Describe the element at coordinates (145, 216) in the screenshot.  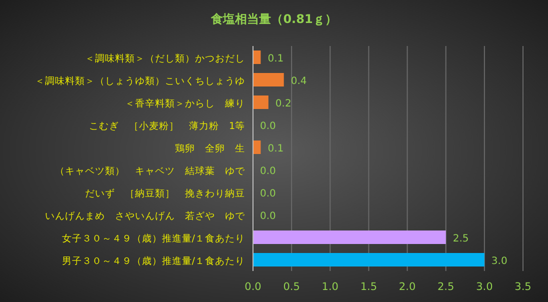
I see `y-tick-label: いんげんまめ さやいんげん 若ざや ゆで` at that location.